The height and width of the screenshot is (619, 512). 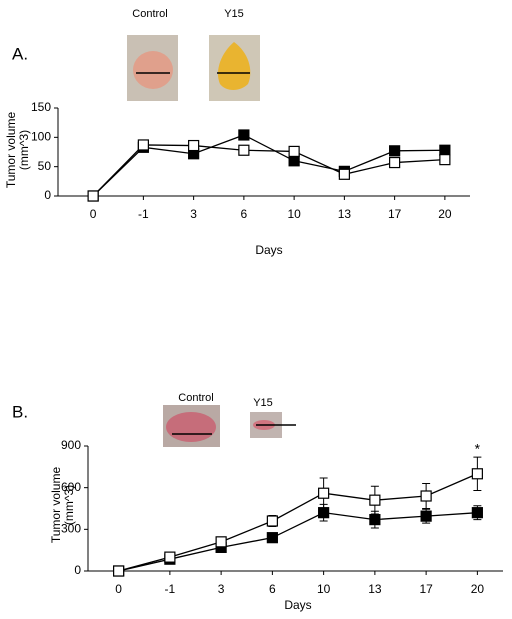 What do you see at coordinates (41, 137) in the screenshot?
I see `y-tick-label: 100` at bounding box center [41, 137].